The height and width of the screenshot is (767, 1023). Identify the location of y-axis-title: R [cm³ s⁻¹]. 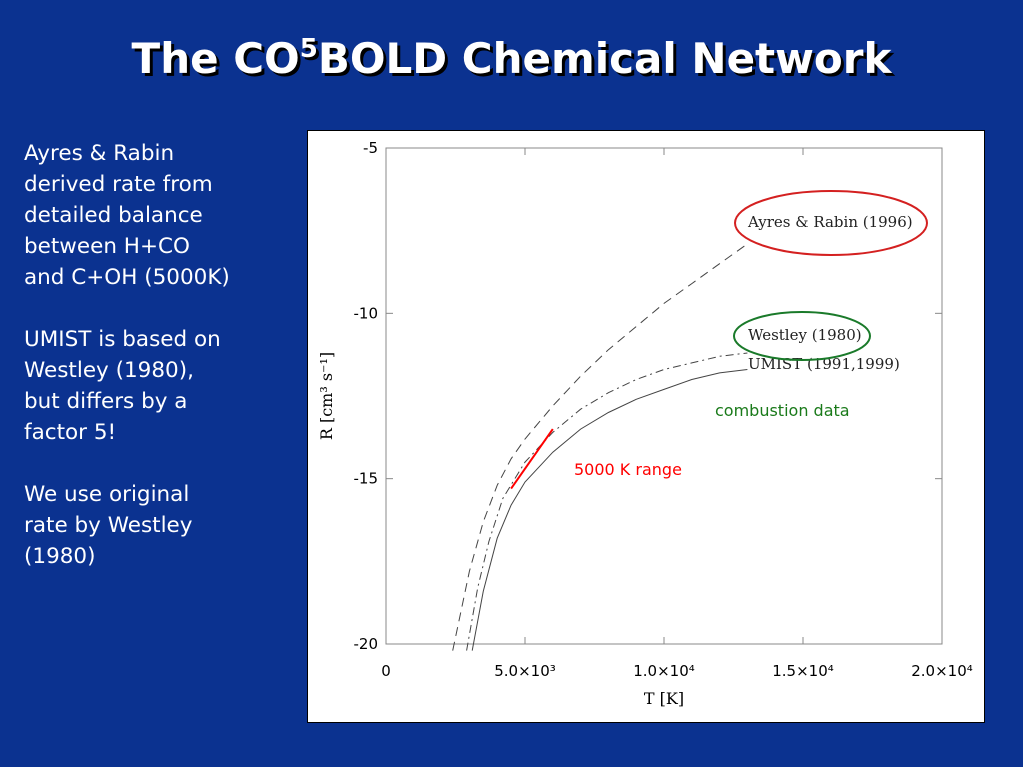
(326, 396).